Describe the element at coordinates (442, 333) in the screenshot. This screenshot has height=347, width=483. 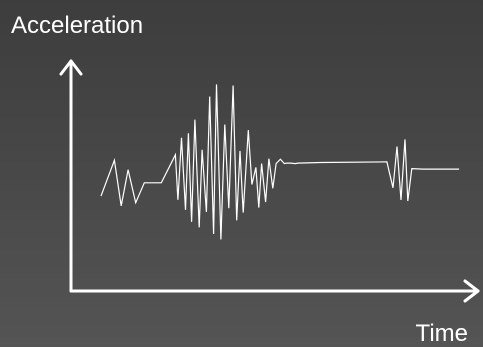
I see `x-axis-label: Time` at that location.